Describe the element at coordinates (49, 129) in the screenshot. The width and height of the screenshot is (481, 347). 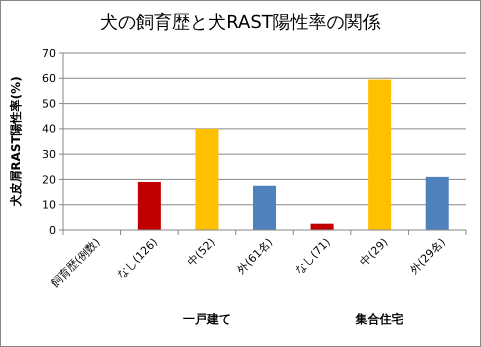
I see `y-tick-label: 40` at that location.